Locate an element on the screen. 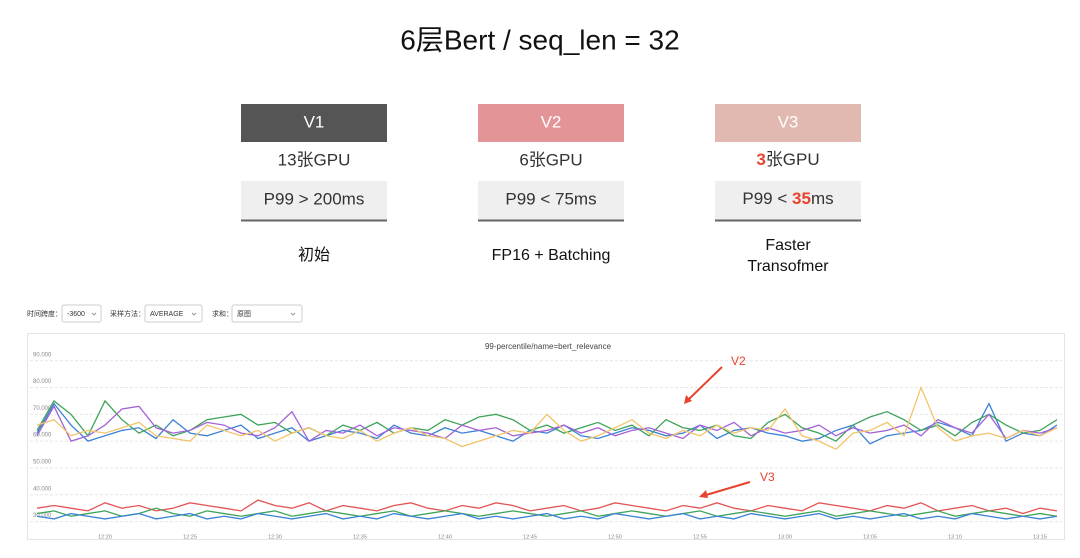 This screenshot has height=558, width=1080. card-header: V2 is located at coordinates (551, 121).